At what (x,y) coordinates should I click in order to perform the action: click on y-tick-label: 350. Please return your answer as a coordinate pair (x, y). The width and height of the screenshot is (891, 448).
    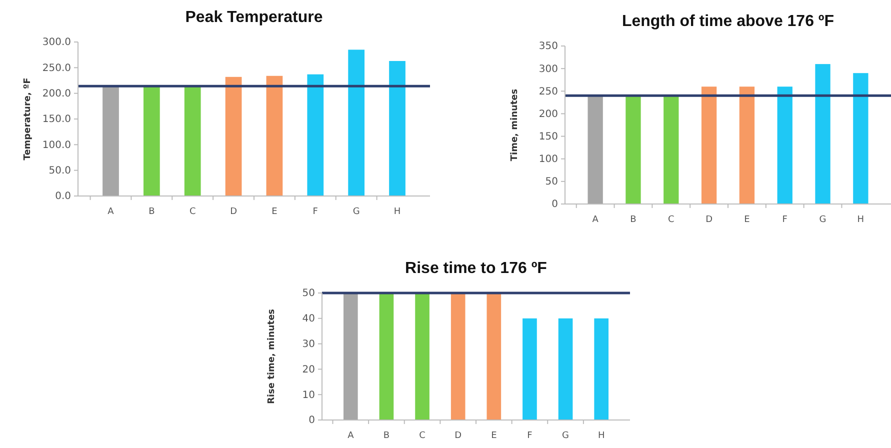
    Looking at the image, I should click on (548, 46).